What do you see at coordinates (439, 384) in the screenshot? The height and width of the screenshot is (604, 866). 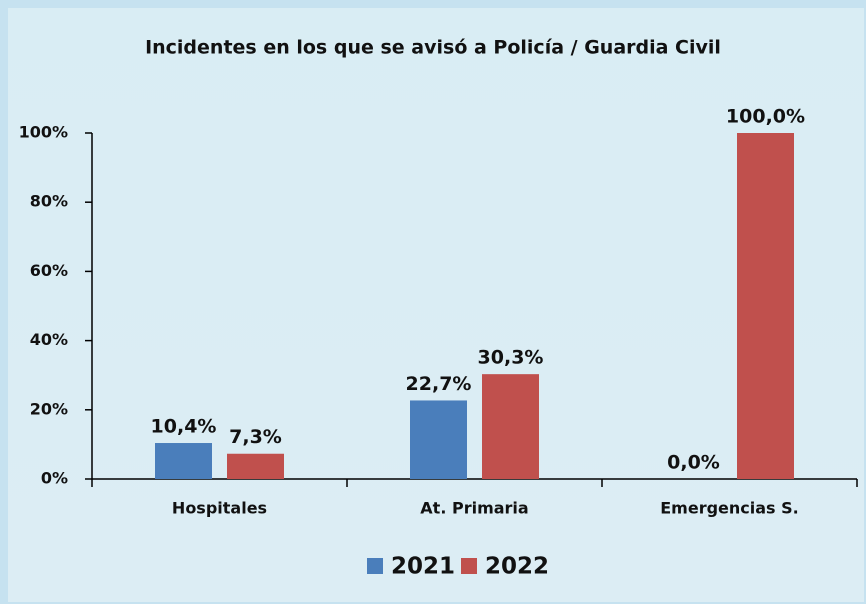 I see `data-label: 22,7%` at bounding box center [439, 384].